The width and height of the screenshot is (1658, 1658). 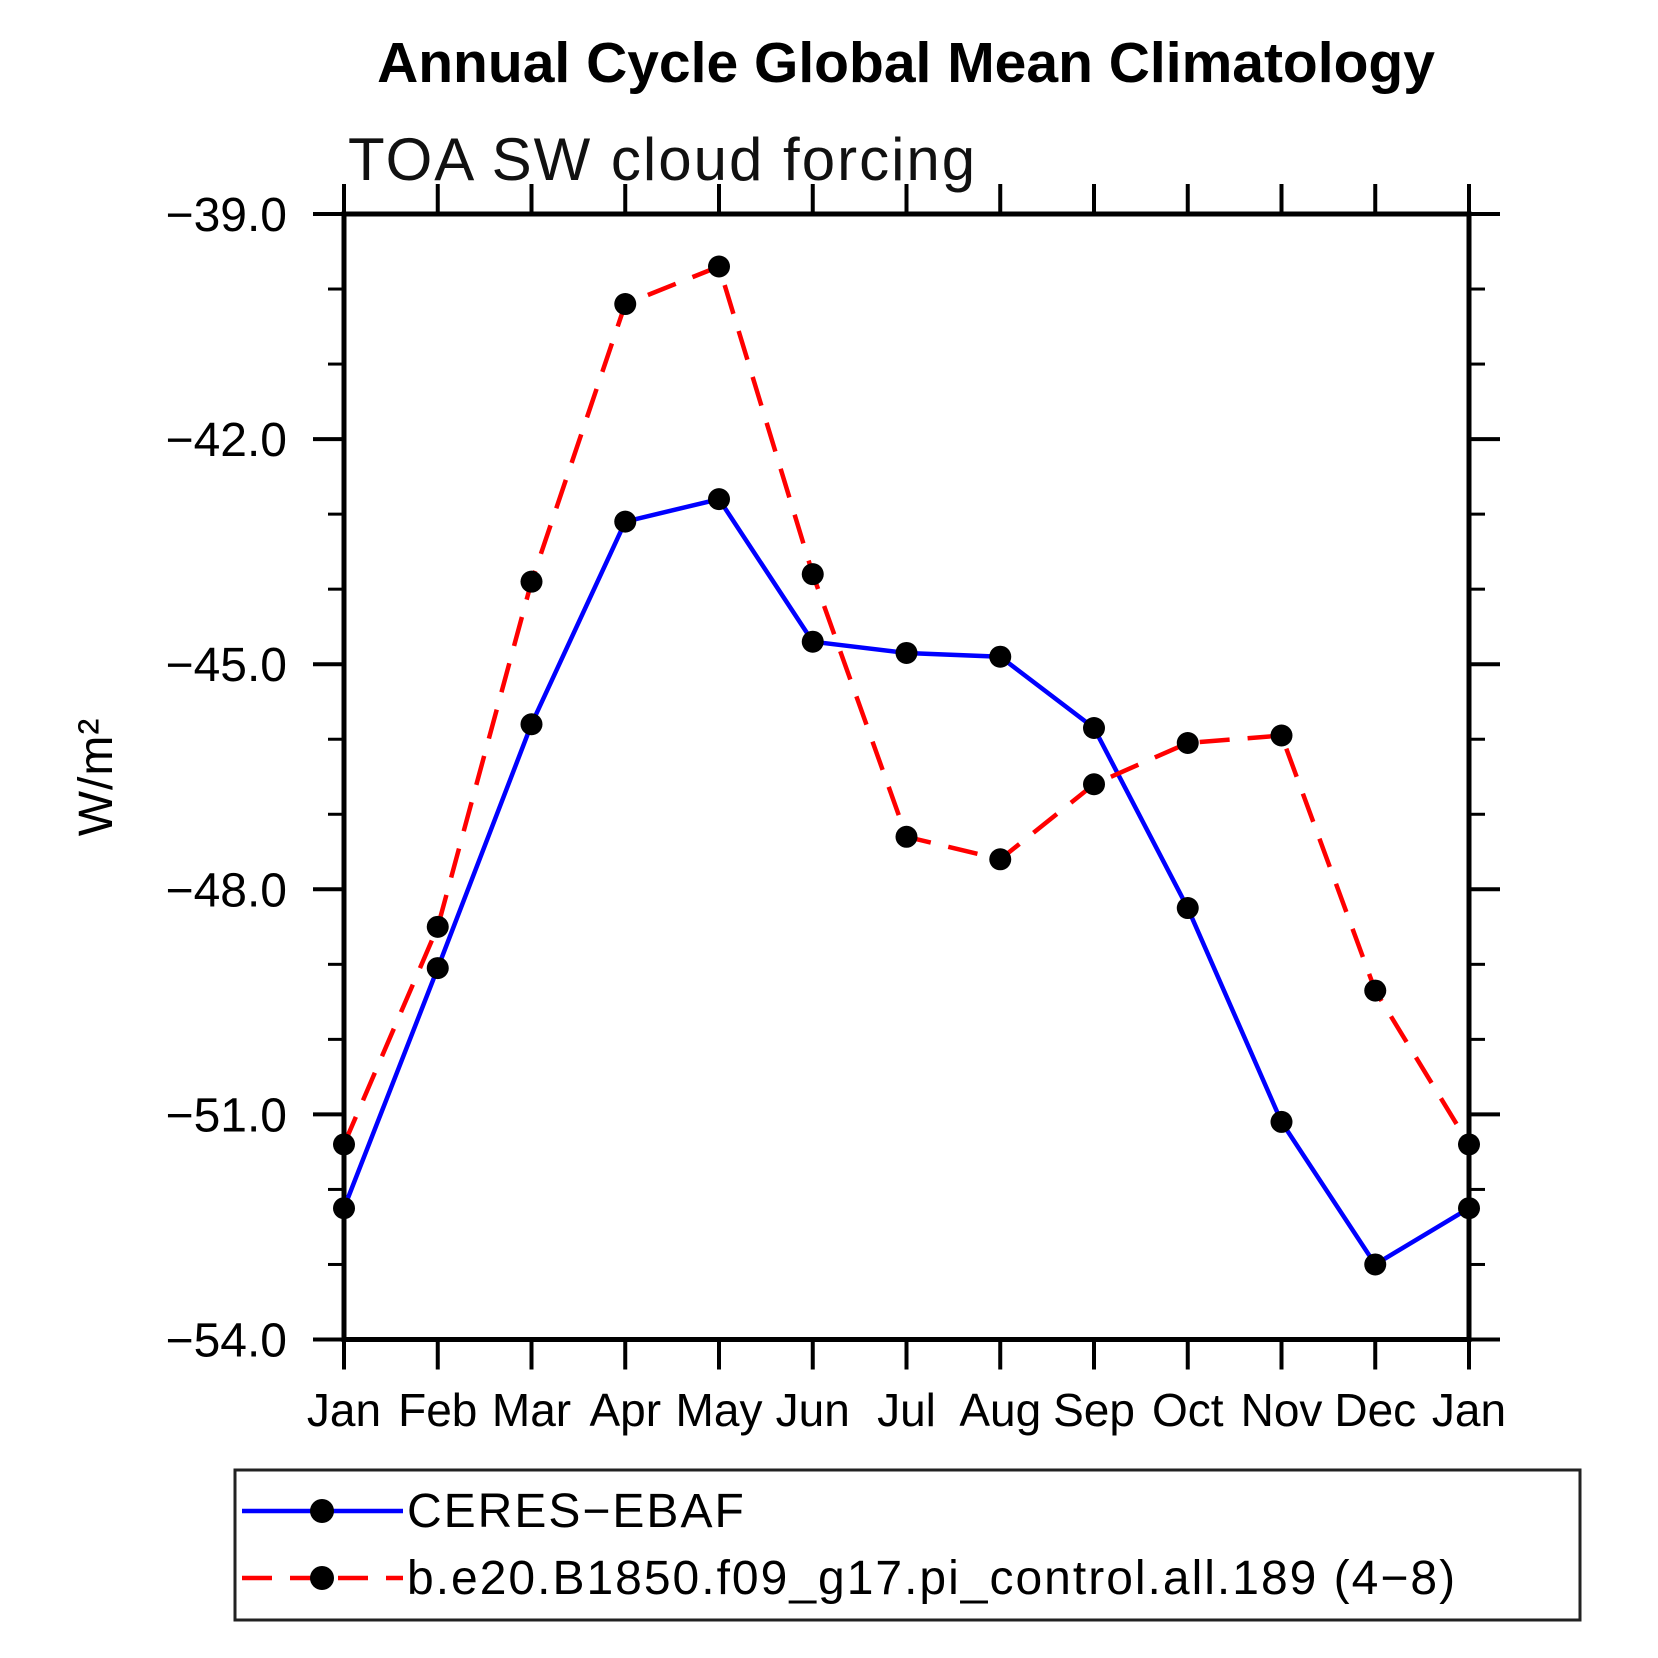 I want to click on y-tick-label: −39.0, so click(x=226, y=215).